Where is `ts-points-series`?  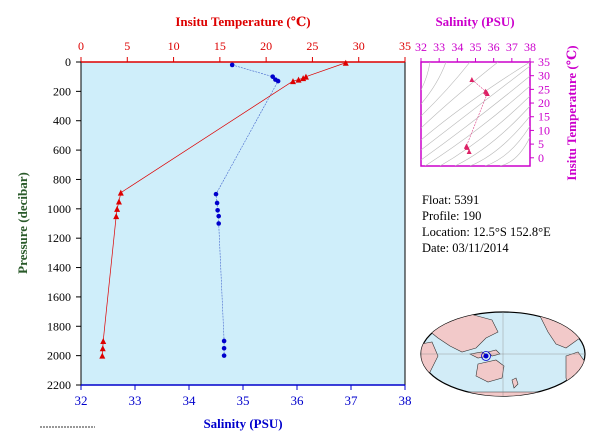
ts-points-series is located at coordinates (476, 115).